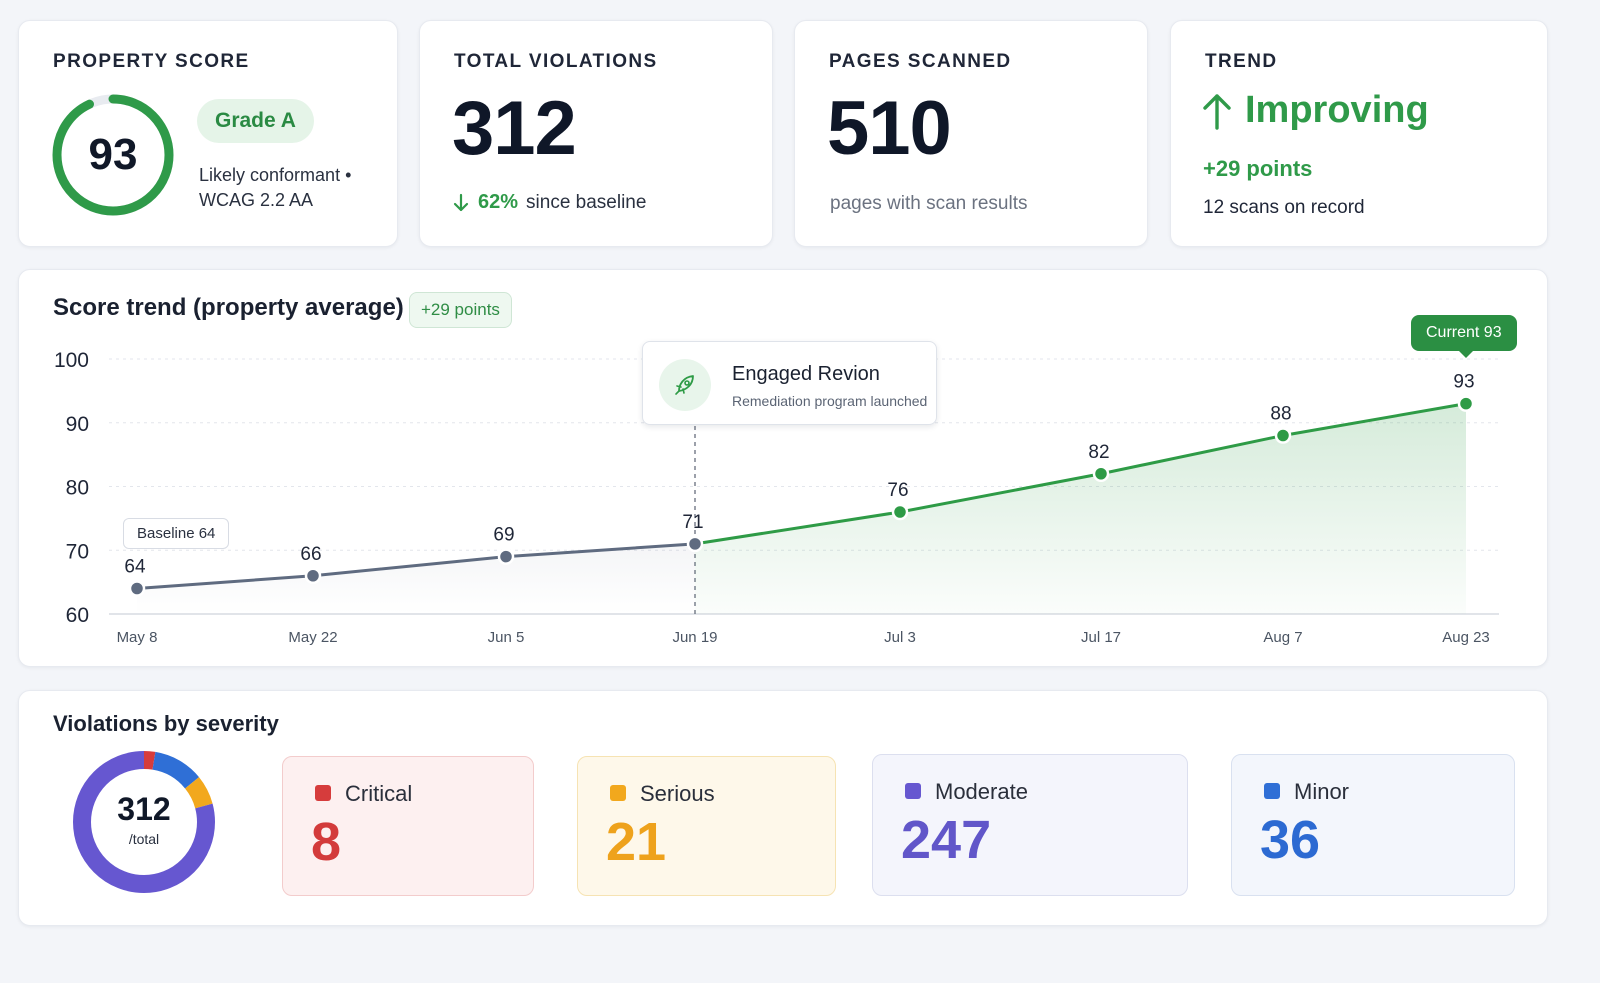 The height and width of the screenshot is (983, 1600). I want to click on trend-points: +29 points, so click(1258, 168).